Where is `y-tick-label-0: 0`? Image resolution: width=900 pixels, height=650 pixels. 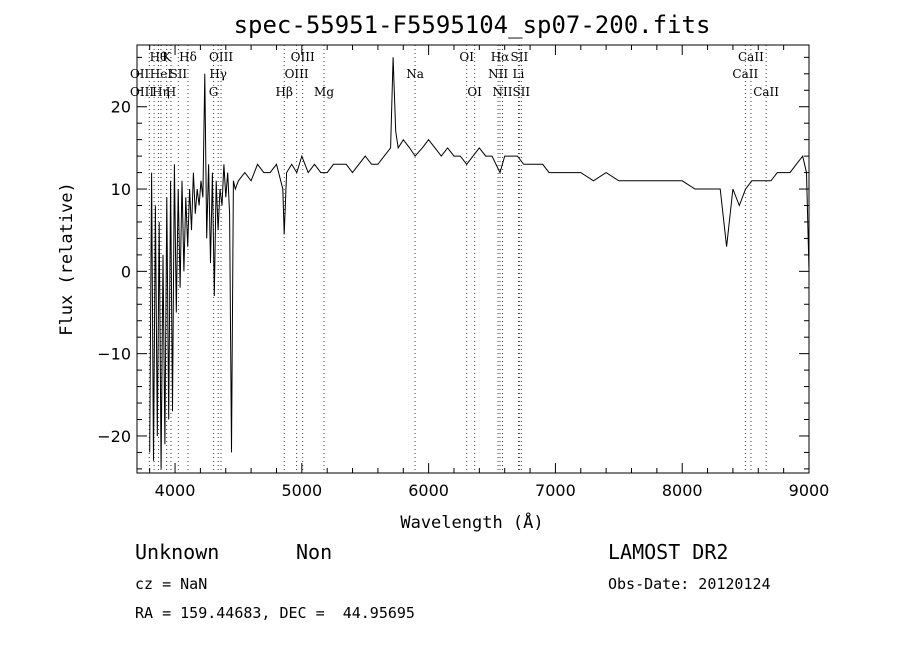
y-tick-label-0: 0 is located at coordinates (126, 271).